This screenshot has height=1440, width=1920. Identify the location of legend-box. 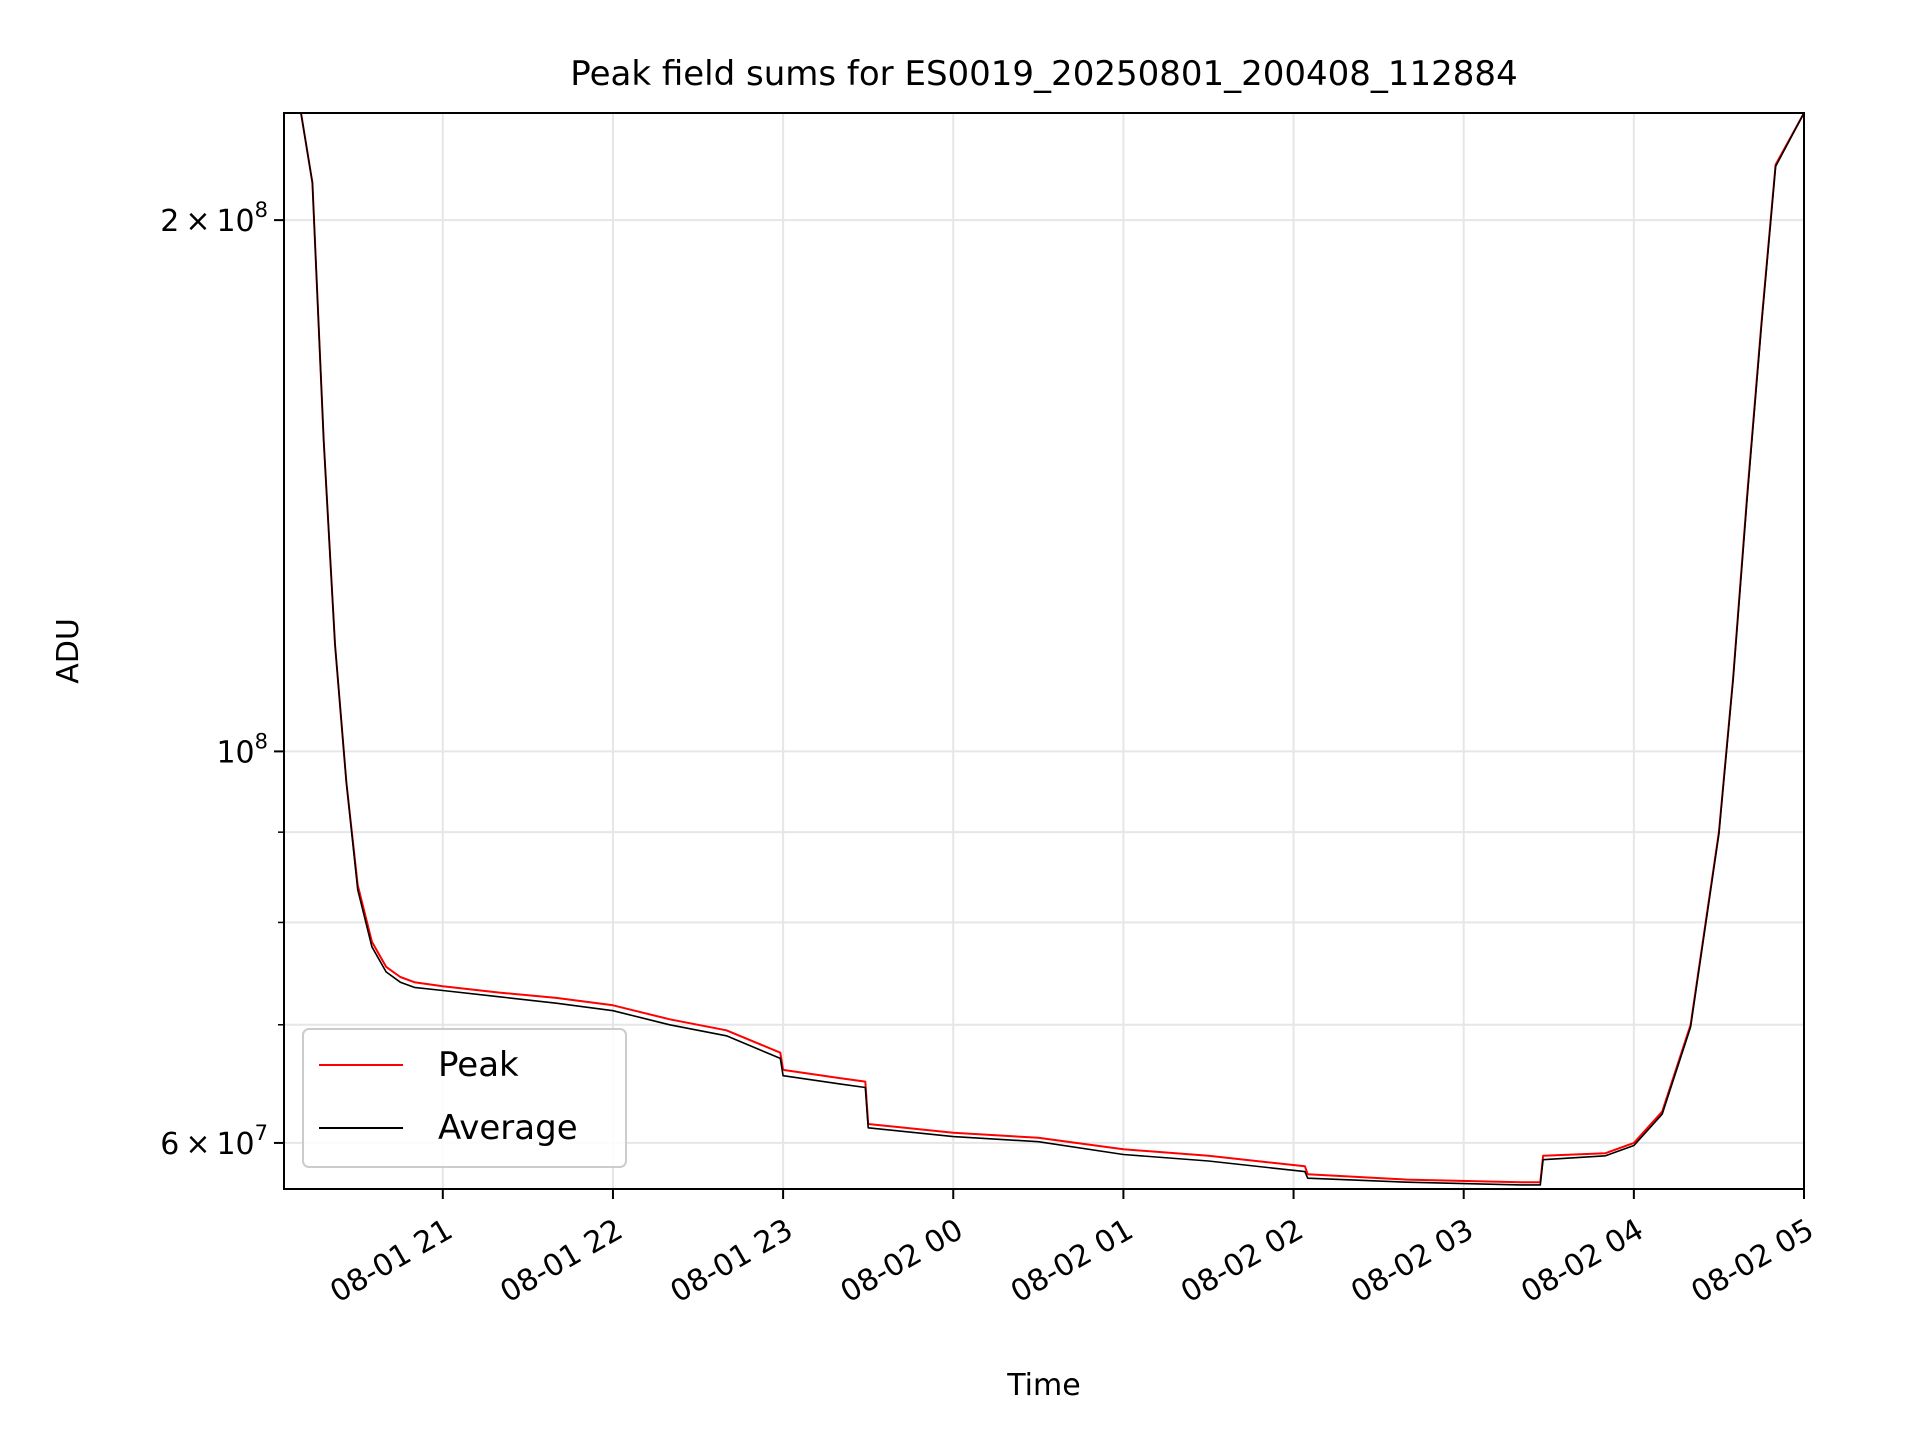
(464, 1098).